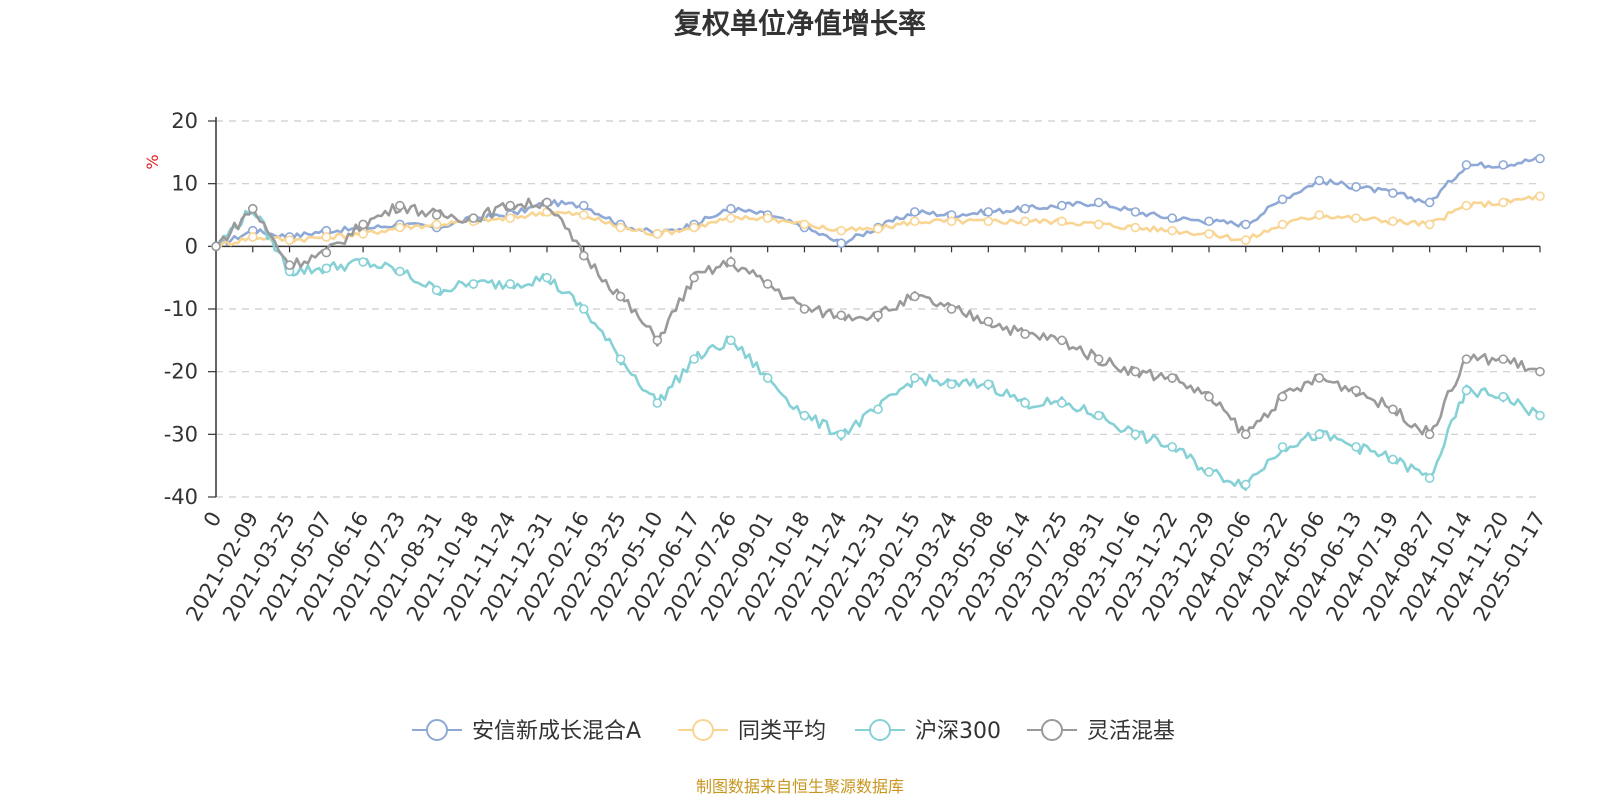  What do you see at coordinates (181, 309) in the screenshot?
I see `y-tick-label: -10` at bounding box center [181, 309].